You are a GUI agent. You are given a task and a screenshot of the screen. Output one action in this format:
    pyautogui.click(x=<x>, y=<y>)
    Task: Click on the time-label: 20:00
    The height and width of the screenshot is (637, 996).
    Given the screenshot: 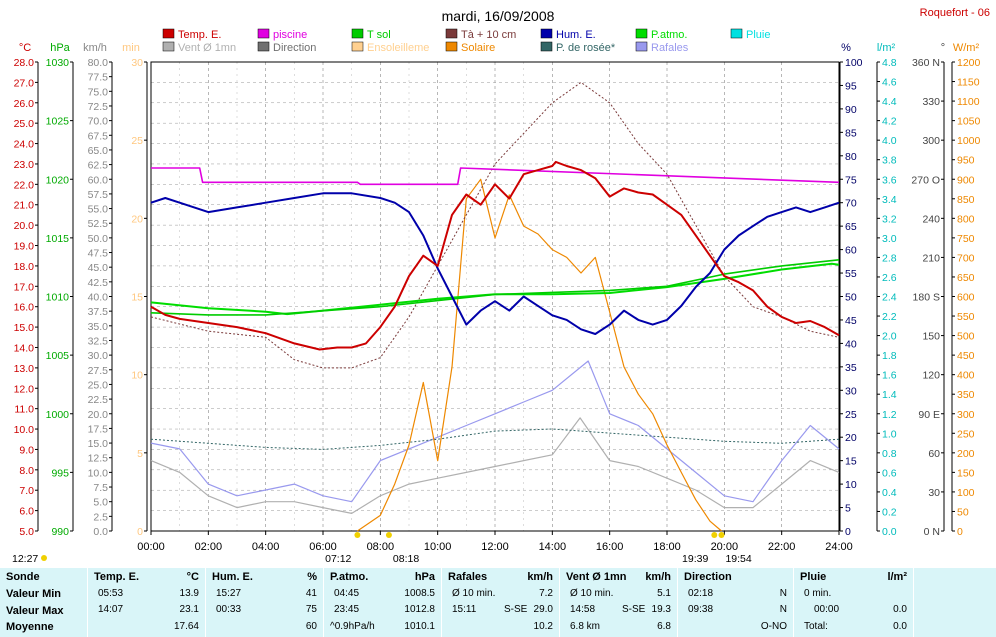 What is the action you would take?
    pyautogui.click(x=725, y=547)
    